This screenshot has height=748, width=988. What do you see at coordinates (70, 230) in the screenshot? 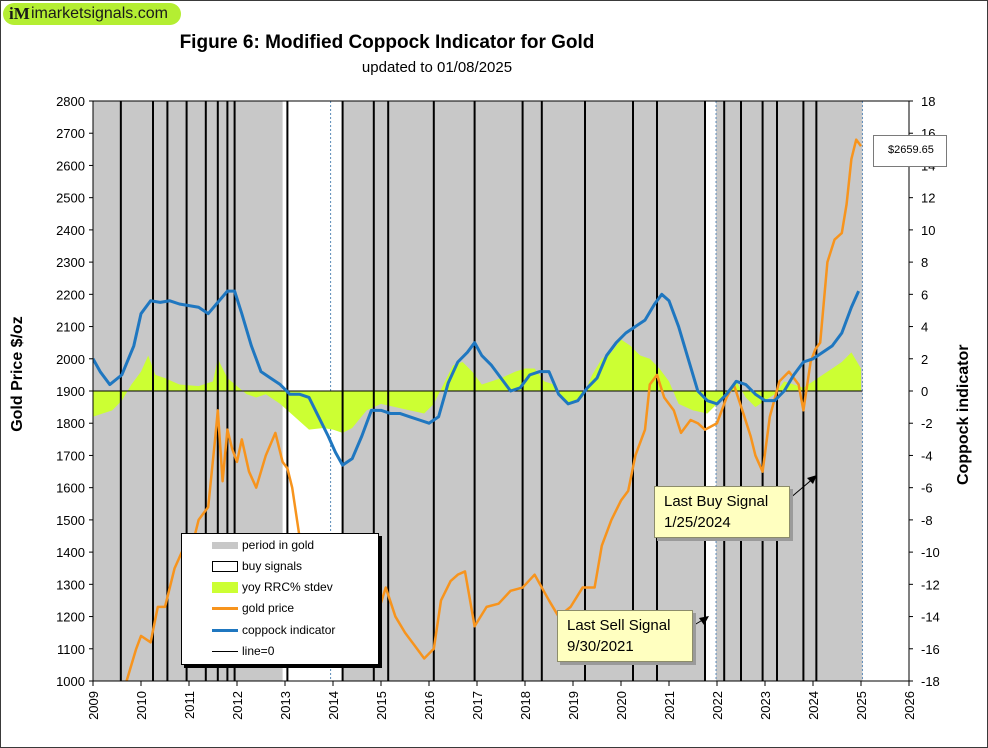
I see `y-tick-label: 2400` at bounding box center [70, 230].